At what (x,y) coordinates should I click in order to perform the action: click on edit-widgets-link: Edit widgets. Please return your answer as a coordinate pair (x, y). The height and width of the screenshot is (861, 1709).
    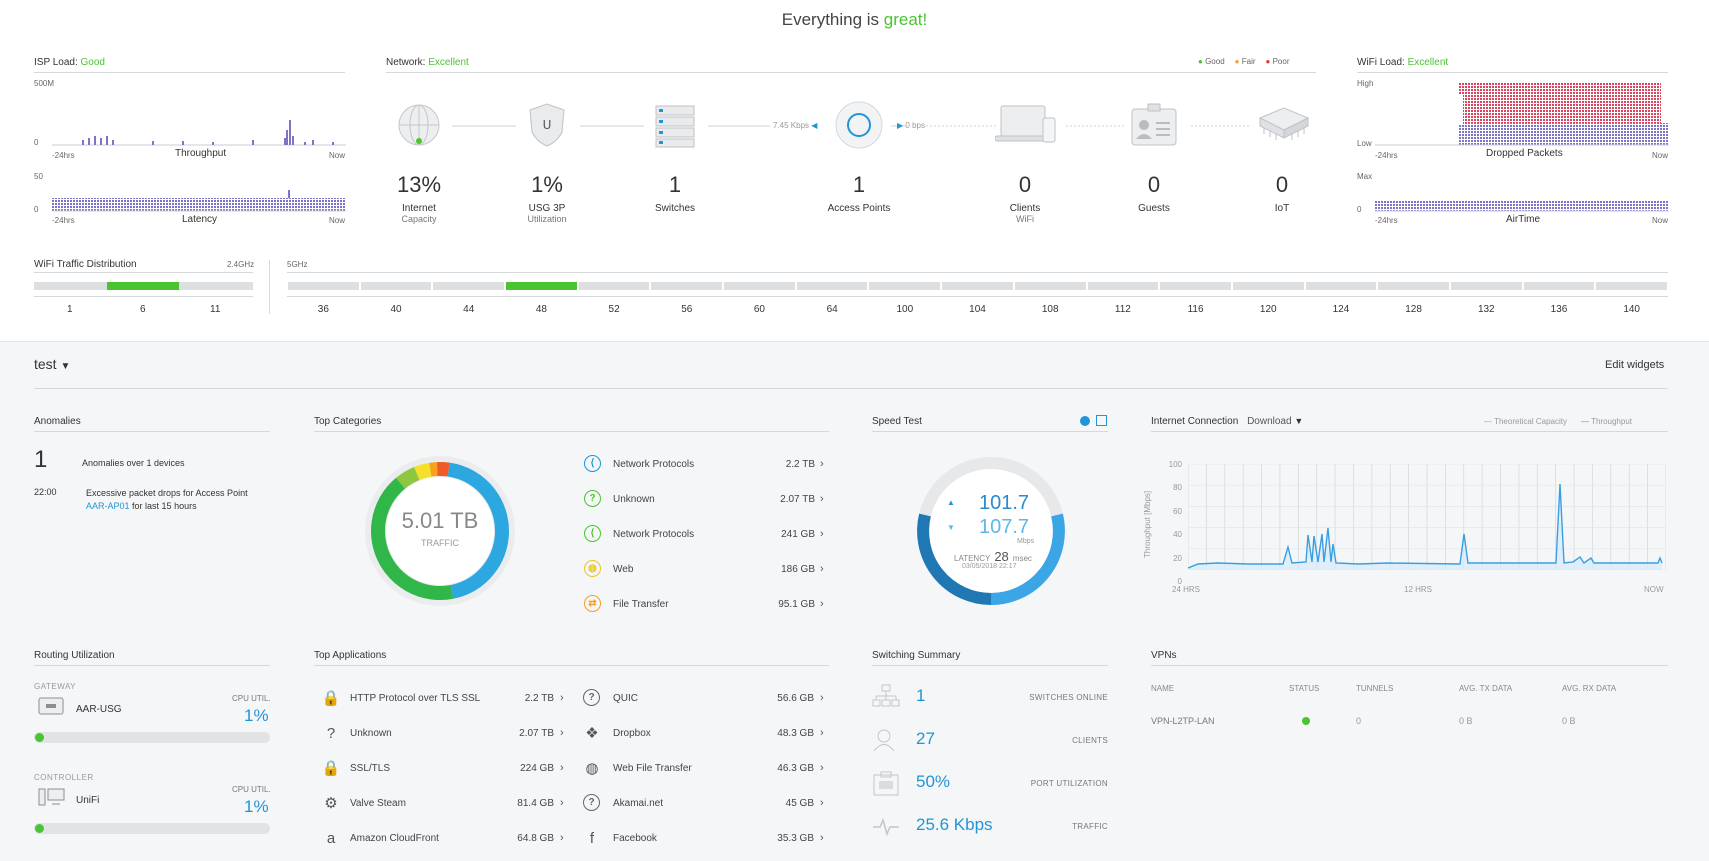
    Looking at the image, I should click on (1635, 365).